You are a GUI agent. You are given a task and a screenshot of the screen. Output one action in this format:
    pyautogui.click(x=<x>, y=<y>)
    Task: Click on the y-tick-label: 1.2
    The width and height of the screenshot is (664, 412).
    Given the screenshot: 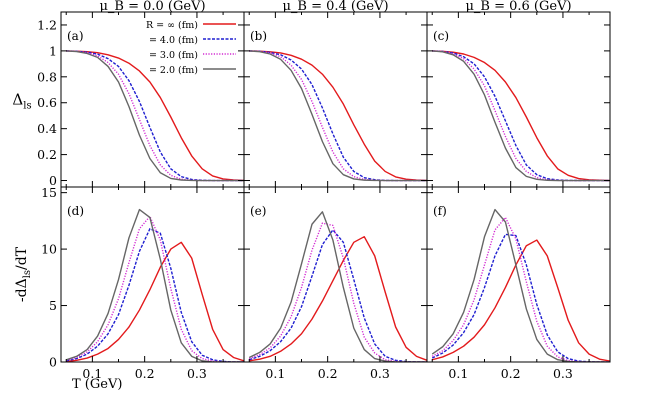 What is the action you would take?
    pyautogui.click(x=47, y=24)
    